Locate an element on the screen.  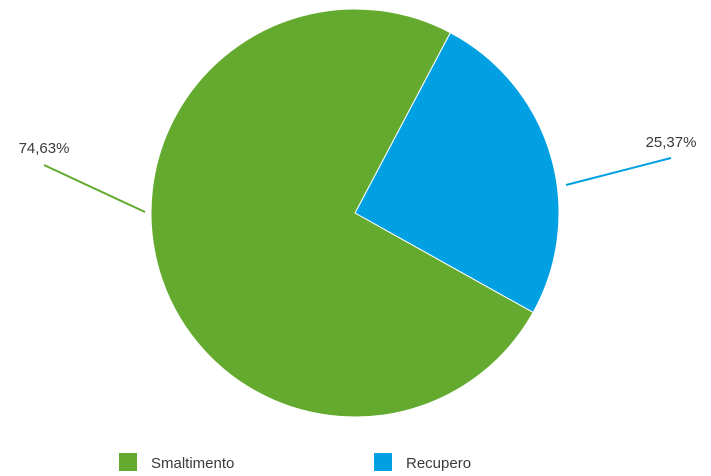
leader-lines is located at coordinates (357, 185).